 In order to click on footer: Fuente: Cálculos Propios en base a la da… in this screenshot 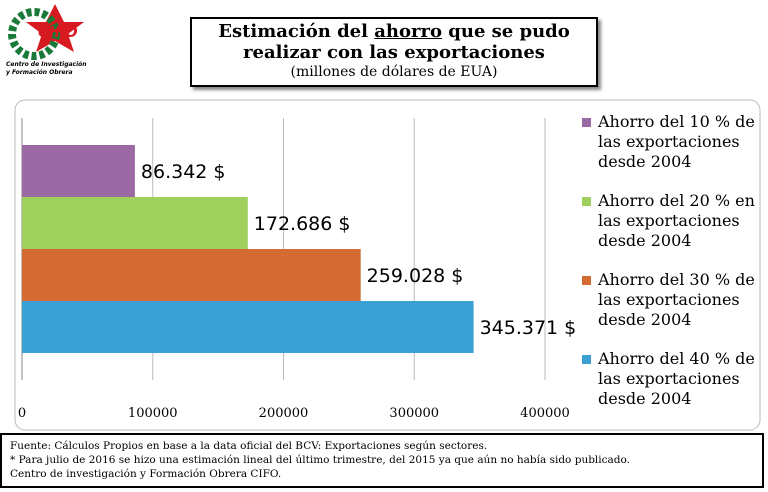, I will do `click(382, 460)`.